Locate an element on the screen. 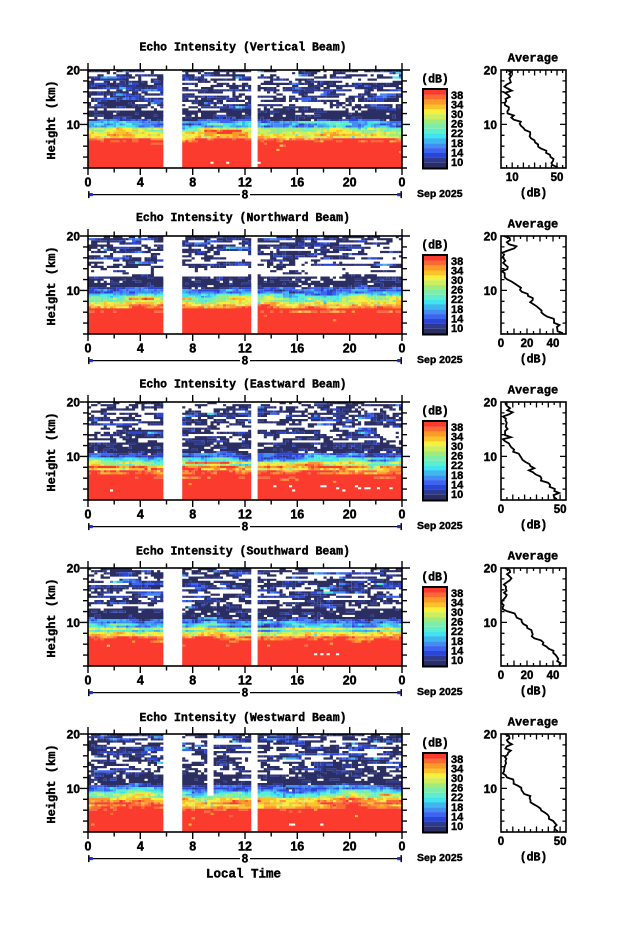  svg-text: Echo Intensity (Westward Beam) is located at coordinates (242, 718).